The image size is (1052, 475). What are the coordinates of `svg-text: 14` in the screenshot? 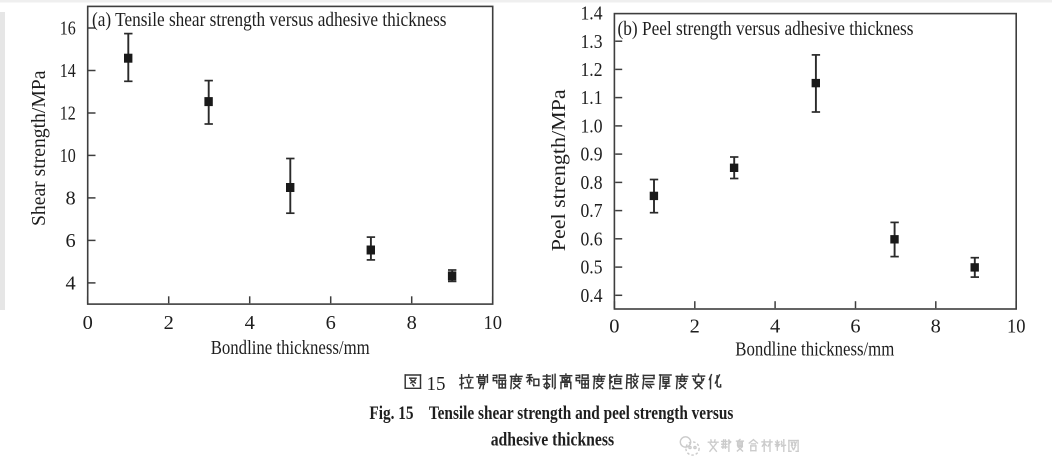 It's located at (68, 71).